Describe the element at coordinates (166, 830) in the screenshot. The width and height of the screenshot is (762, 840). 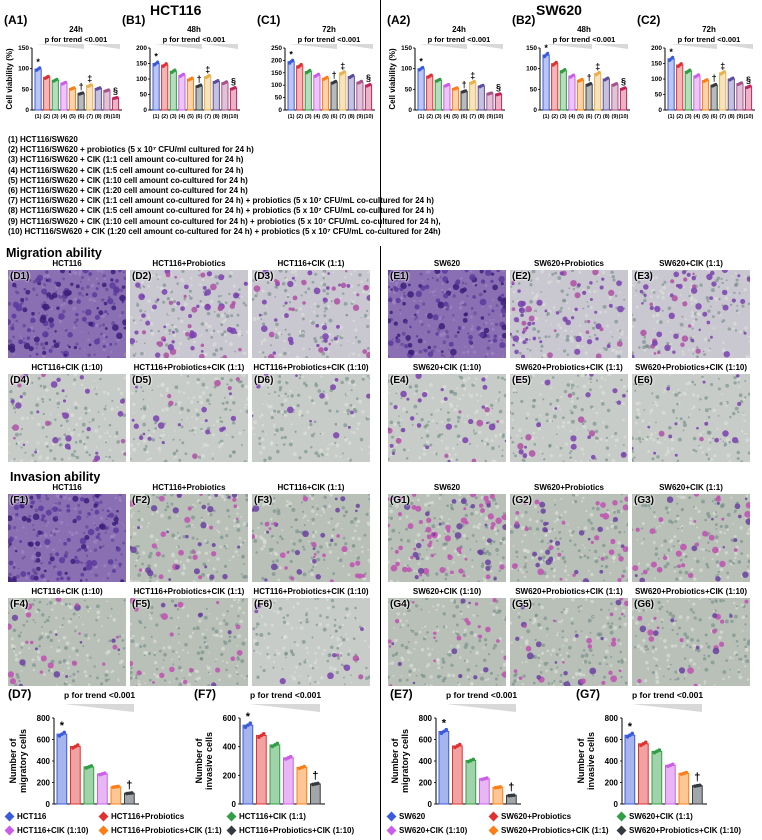
I see `legend-label: HCT116+Probiotics+CIK (1:1)` at that location.